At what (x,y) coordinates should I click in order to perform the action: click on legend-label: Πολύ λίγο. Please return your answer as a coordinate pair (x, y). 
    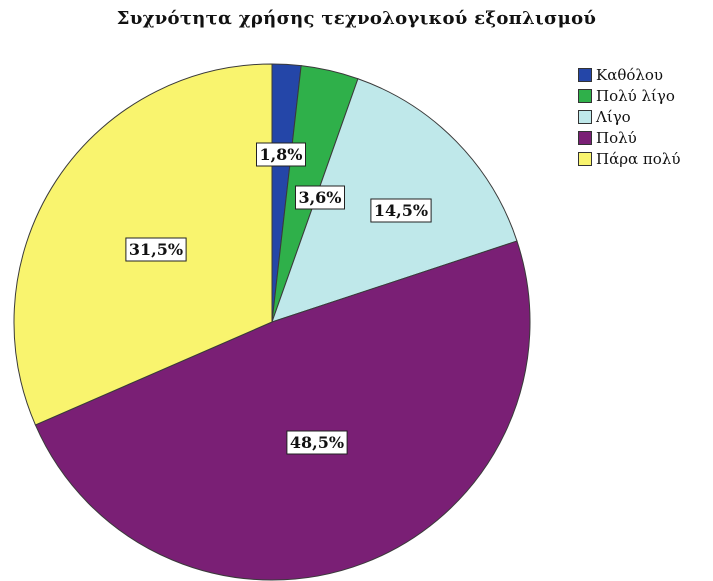
    Looking at the image, I should click on (635, 95).